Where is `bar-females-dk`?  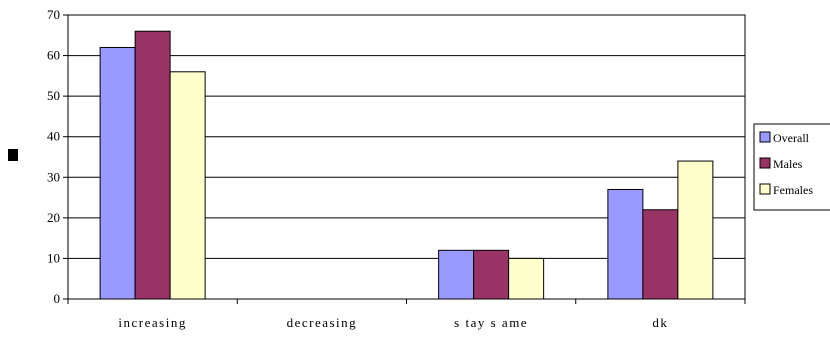
bar-females-dk is located at coordinates (695, 230).